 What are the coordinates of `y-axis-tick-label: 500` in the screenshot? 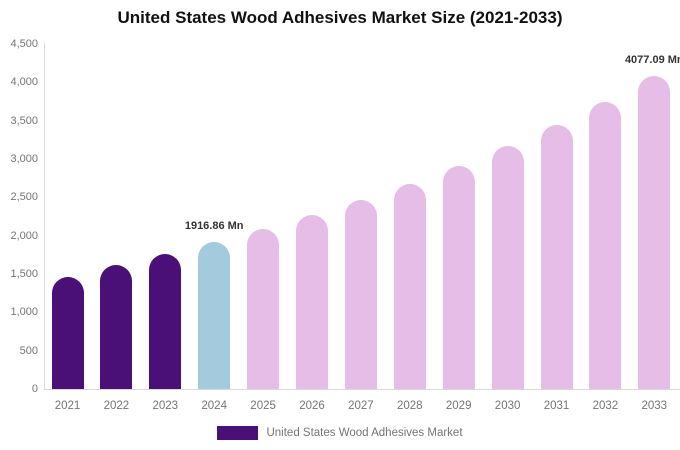 It's located at (28, 350).